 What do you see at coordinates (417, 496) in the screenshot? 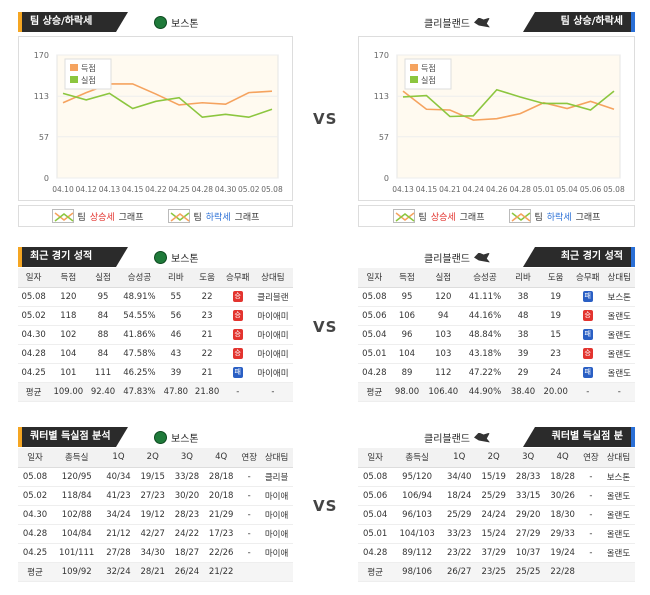
I see `table-cell: 106/94` at bounding box center [417, 496].